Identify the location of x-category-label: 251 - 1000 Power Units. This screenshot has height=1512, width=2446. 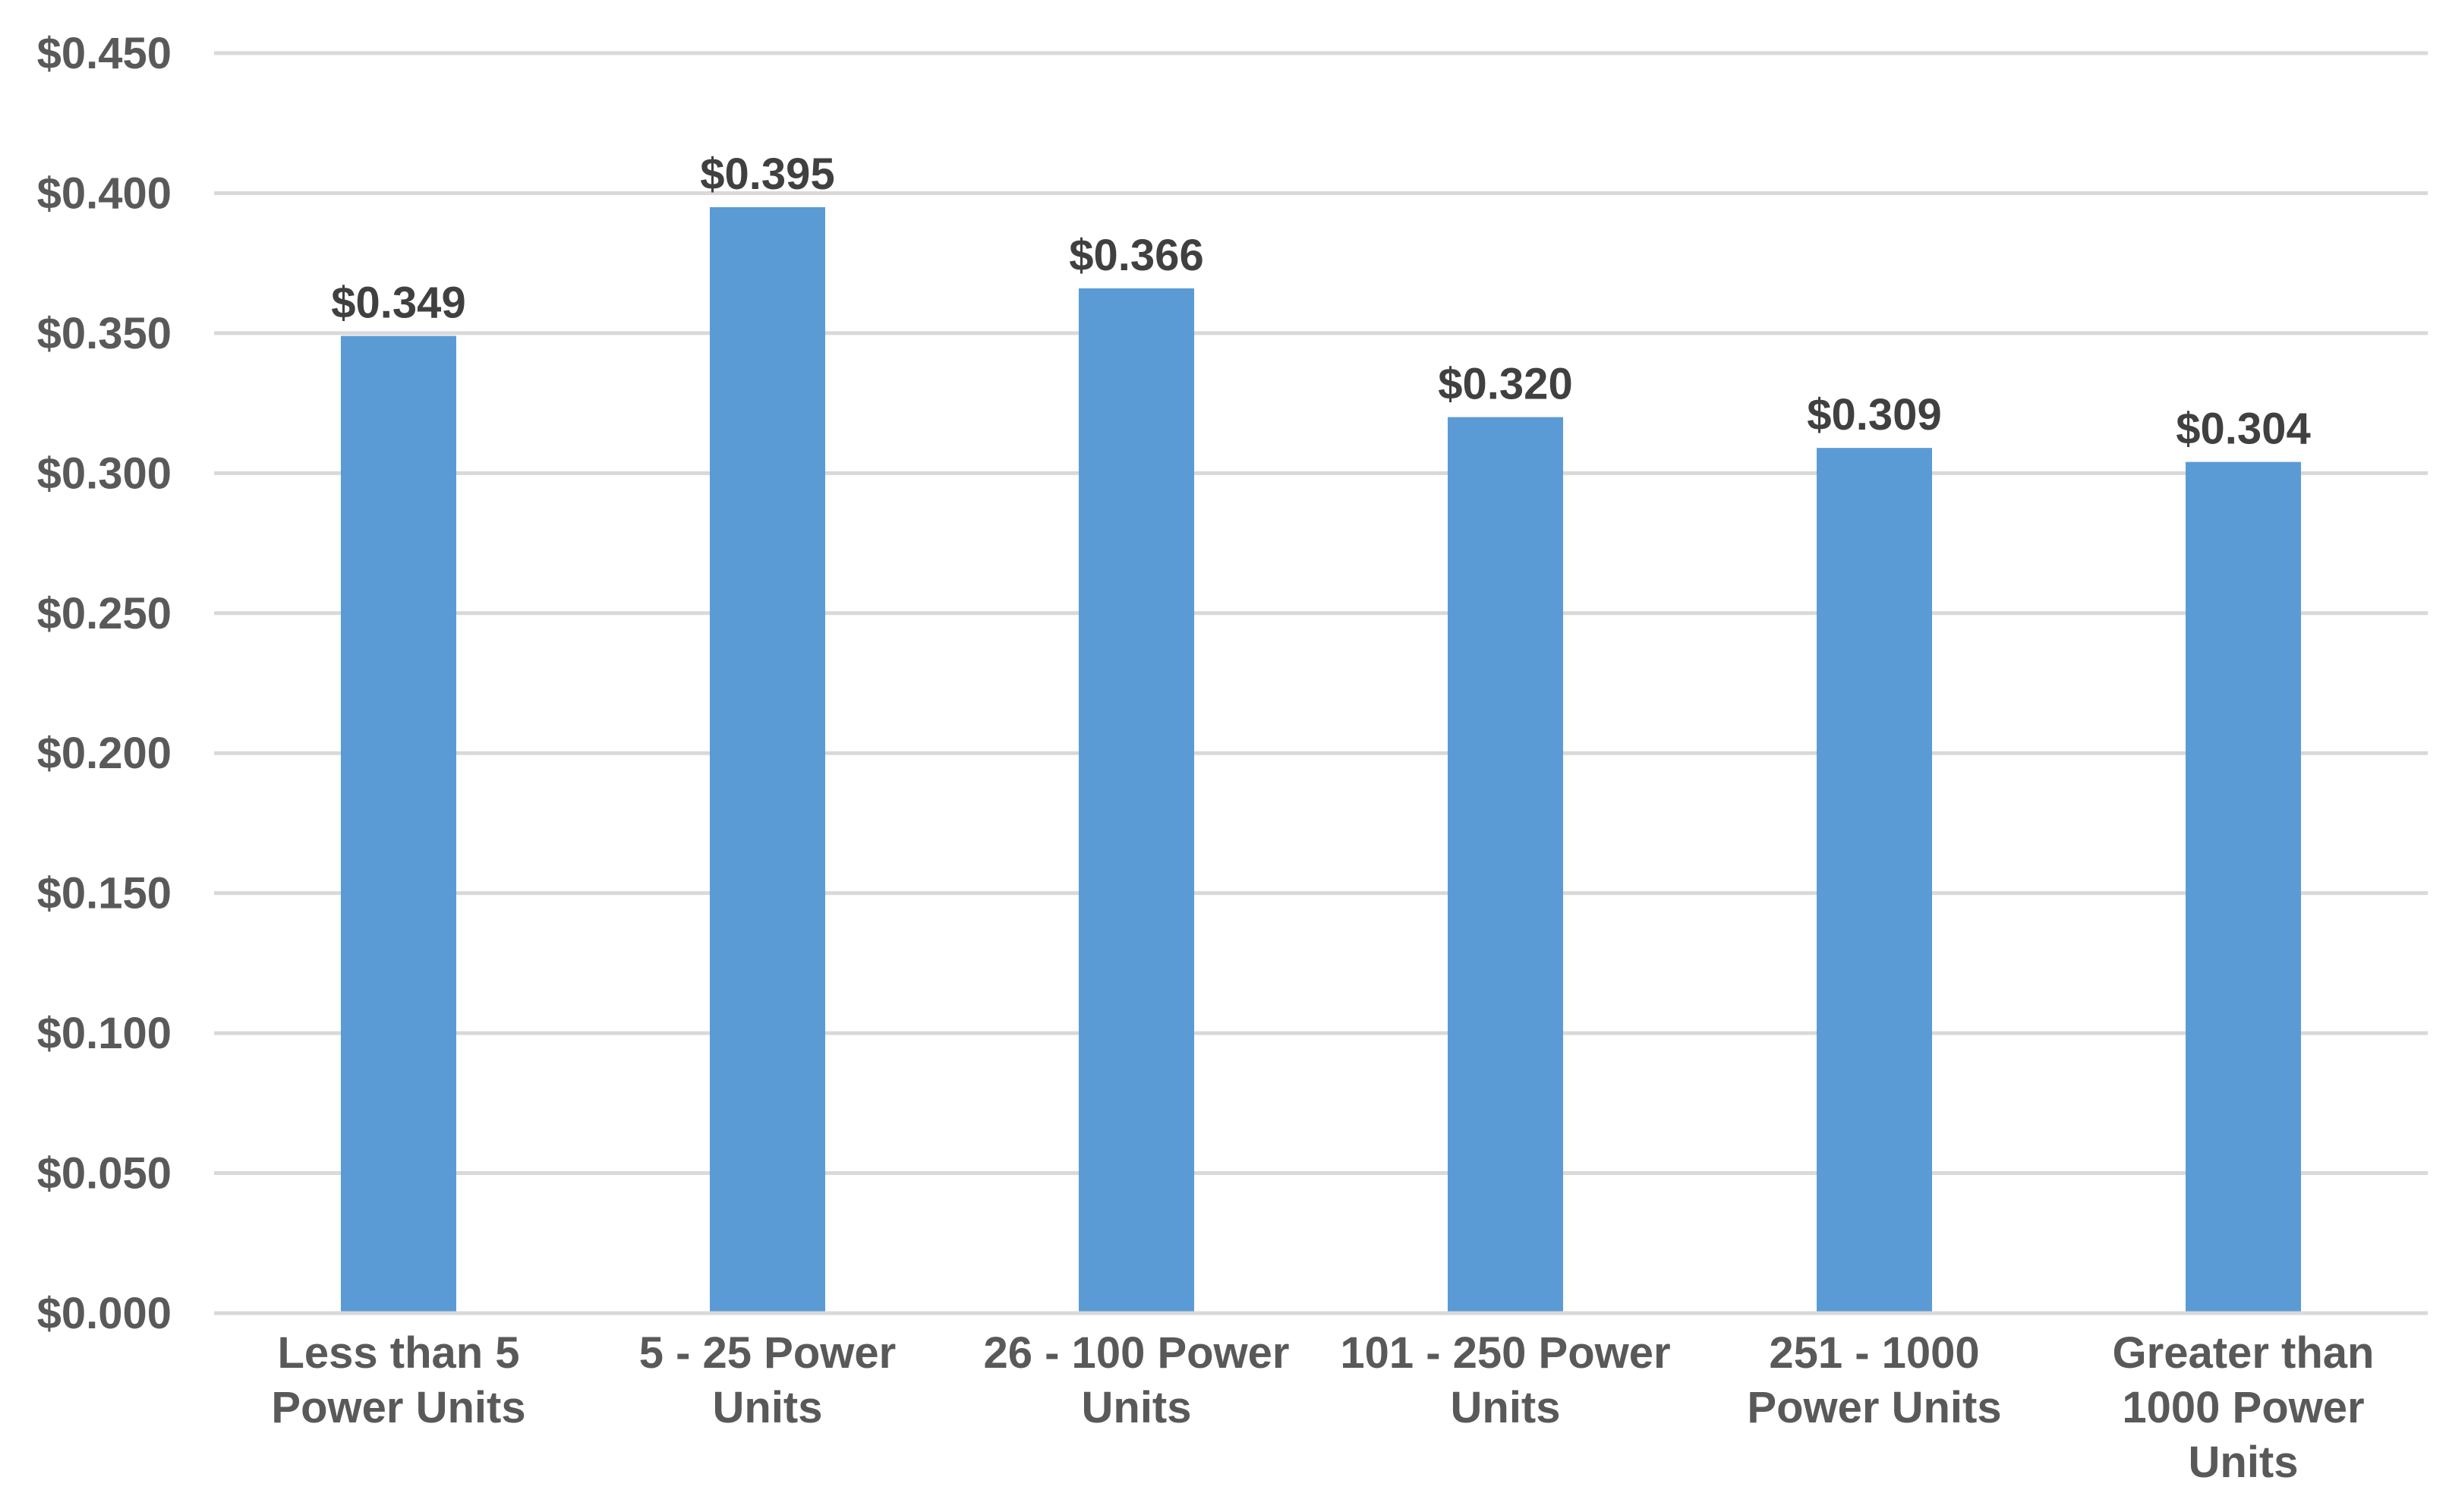
(1874, 1380).